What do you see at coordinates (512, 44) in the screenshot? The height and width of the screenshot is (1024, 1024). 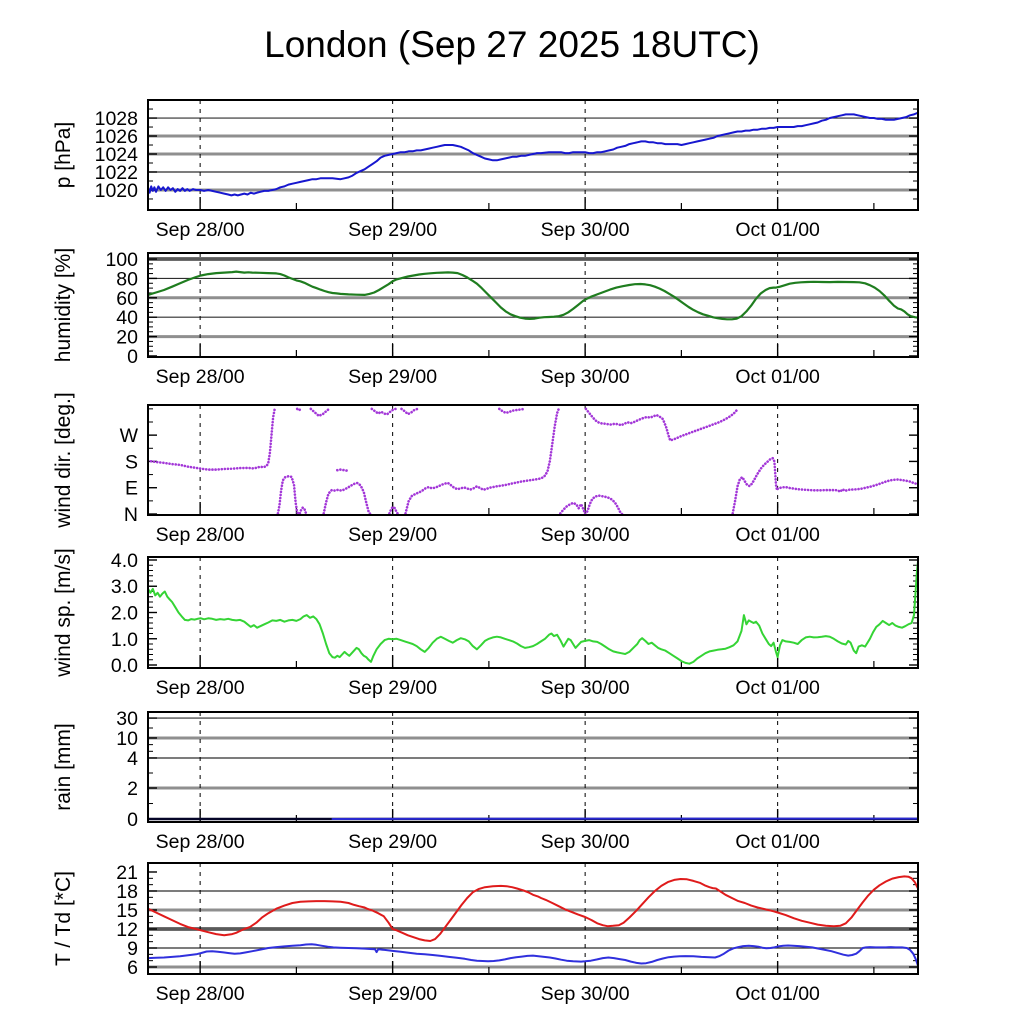 I see `chart-title: London (Sep 27 2025 18UTC)` at bounding box center [512, 44].